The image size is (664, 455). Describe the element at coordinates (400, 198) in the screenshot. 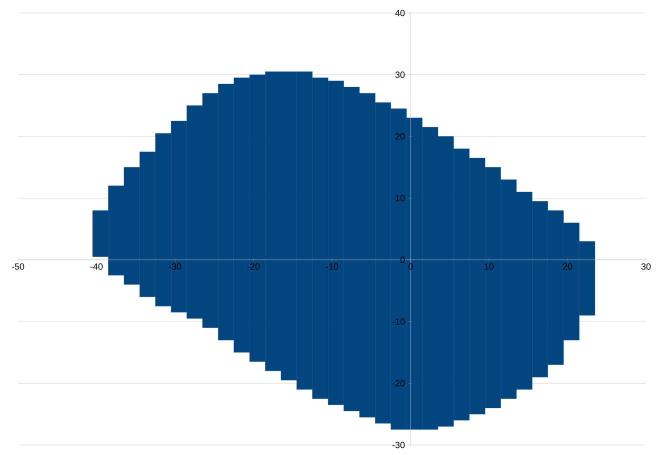

I see `y-tick-label: 10` at that location.